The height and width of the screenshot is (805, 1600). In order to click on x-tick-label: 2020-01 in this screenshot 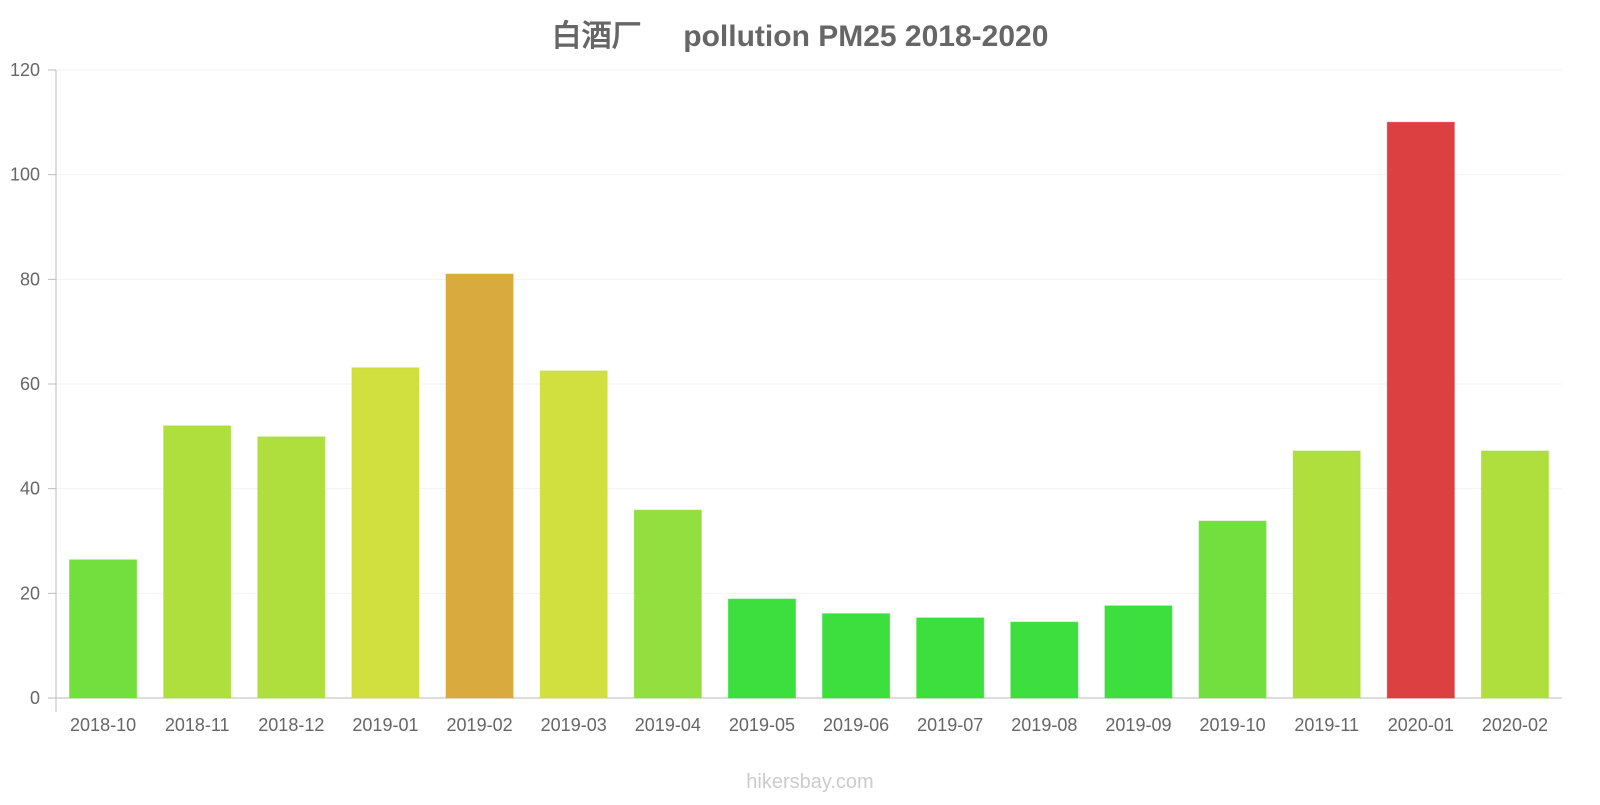, I will do `click(1421, 725)`.